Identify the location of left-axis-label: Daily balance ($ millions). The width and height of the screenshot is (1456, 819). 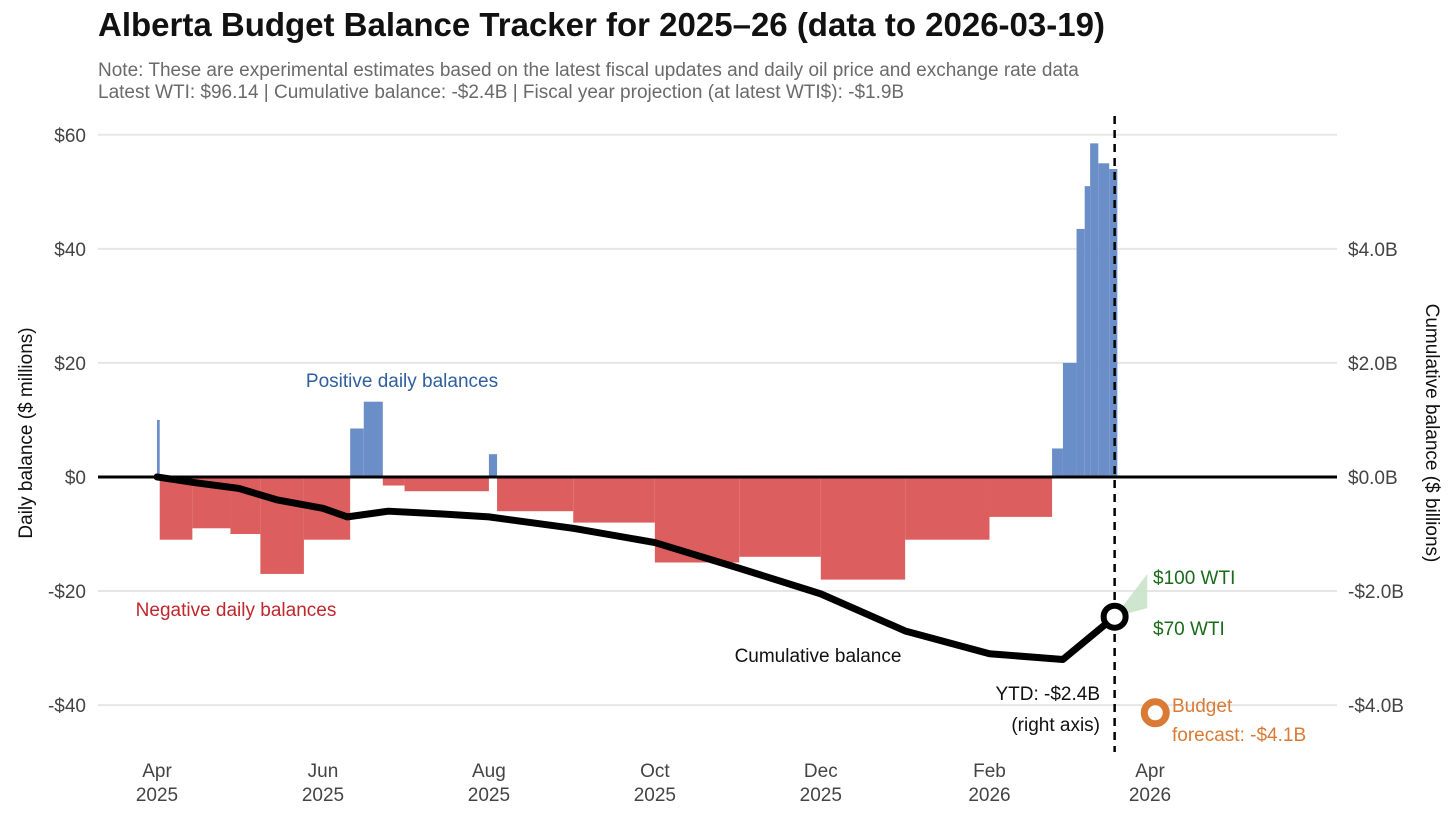
(26, 432).